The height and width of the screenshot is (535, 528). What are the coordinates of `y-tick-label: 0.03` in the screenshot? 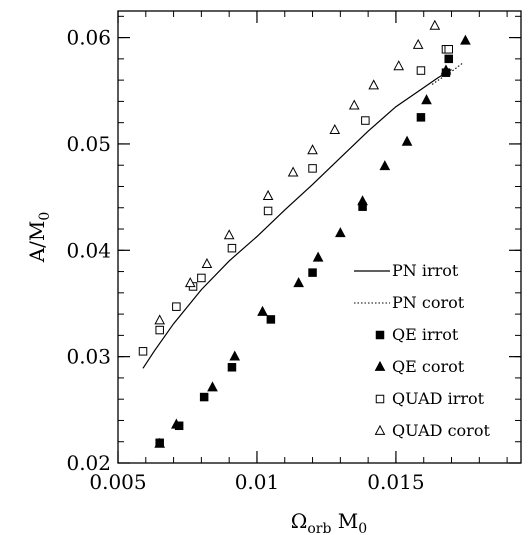 It's located at (88, 357).